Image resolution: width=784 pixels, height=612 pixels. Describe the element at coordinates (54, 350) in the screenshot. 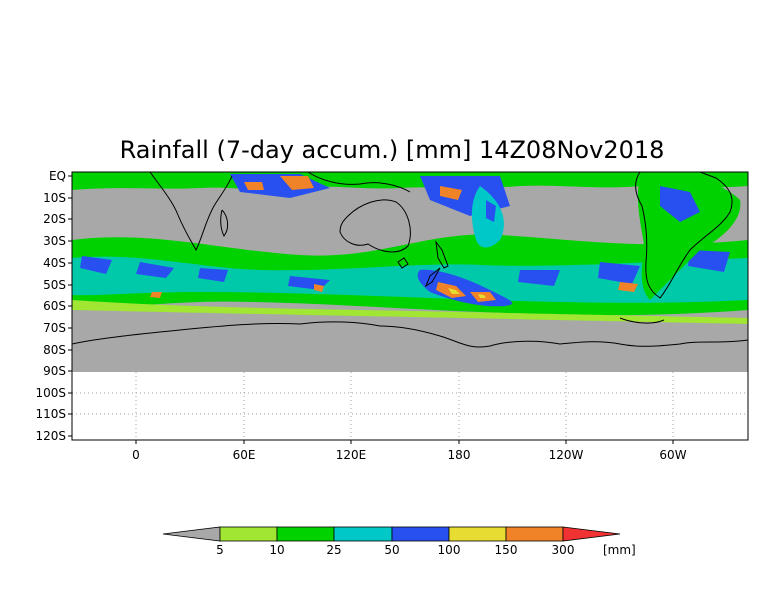

I see `y-label-80s: 80S` at that location.